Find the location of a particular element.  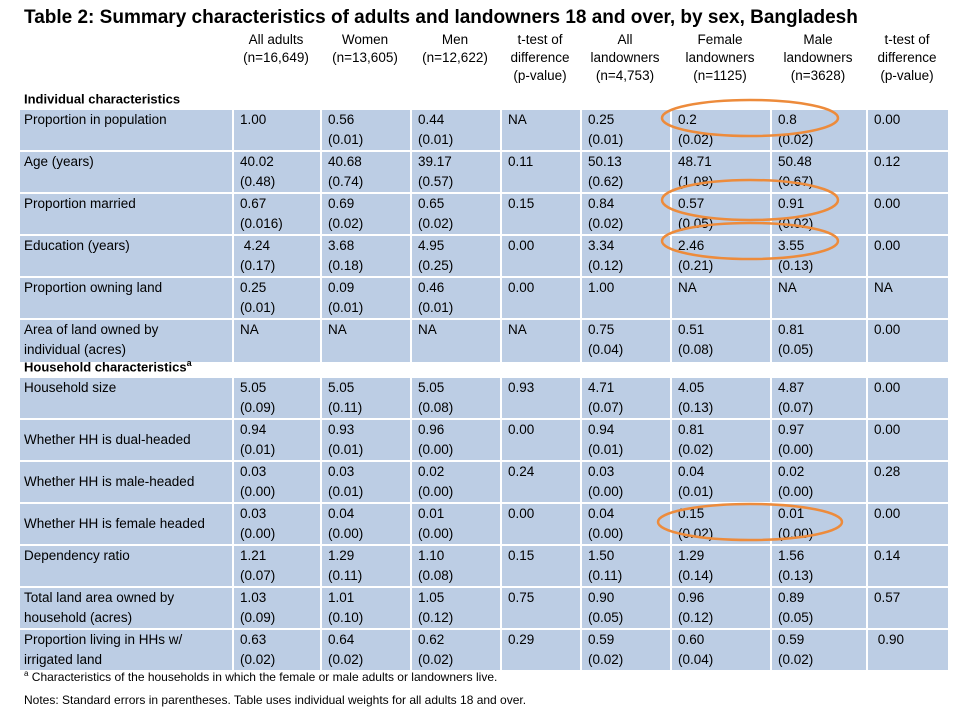

cell-standard-error: (0.08) is located at coordinates (696, 349).